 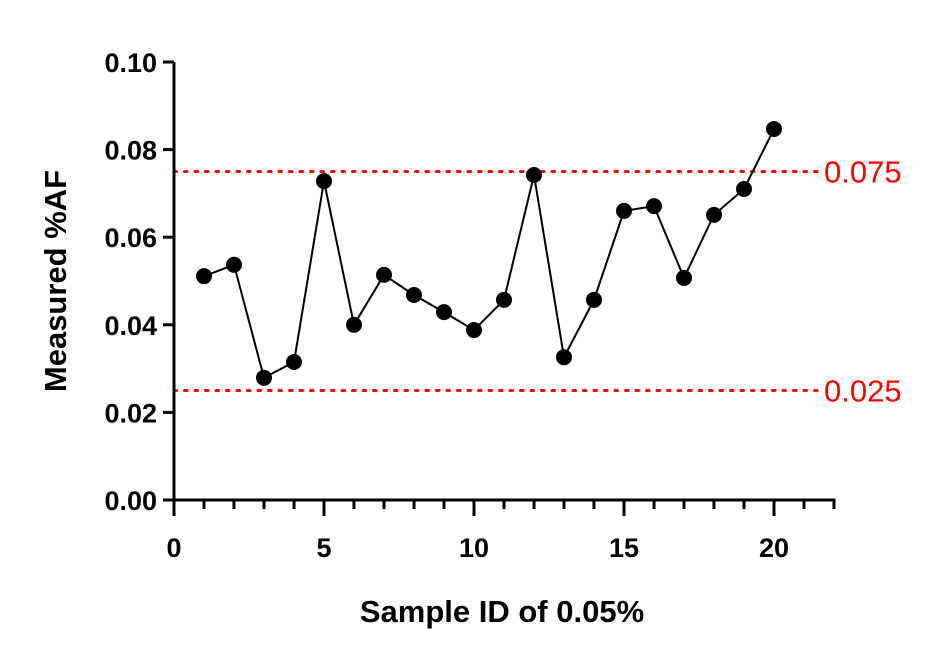 What do you see at coordinates (474, 548) in the screenshot?
I see `x-tick-label: 10` at bounding box center [474, 548].